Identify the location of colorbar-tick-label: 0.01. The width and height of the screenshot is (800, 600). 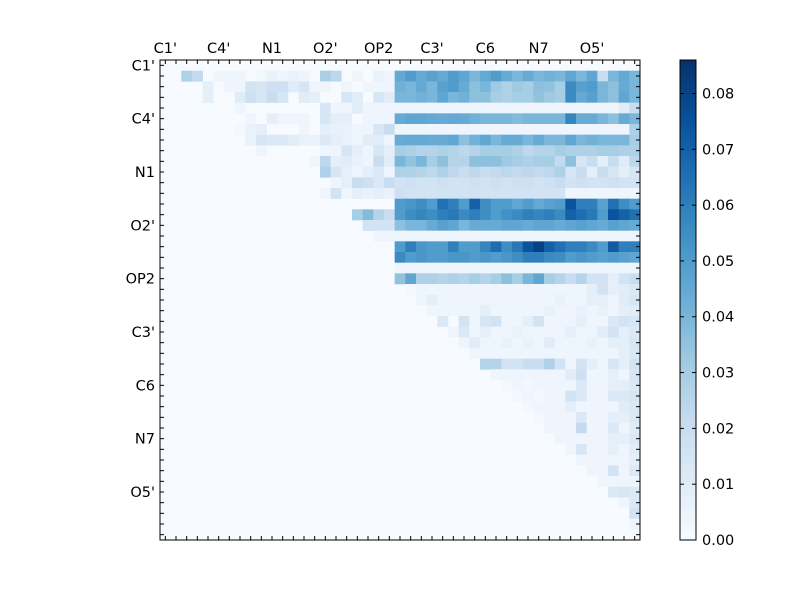
(718, 485).